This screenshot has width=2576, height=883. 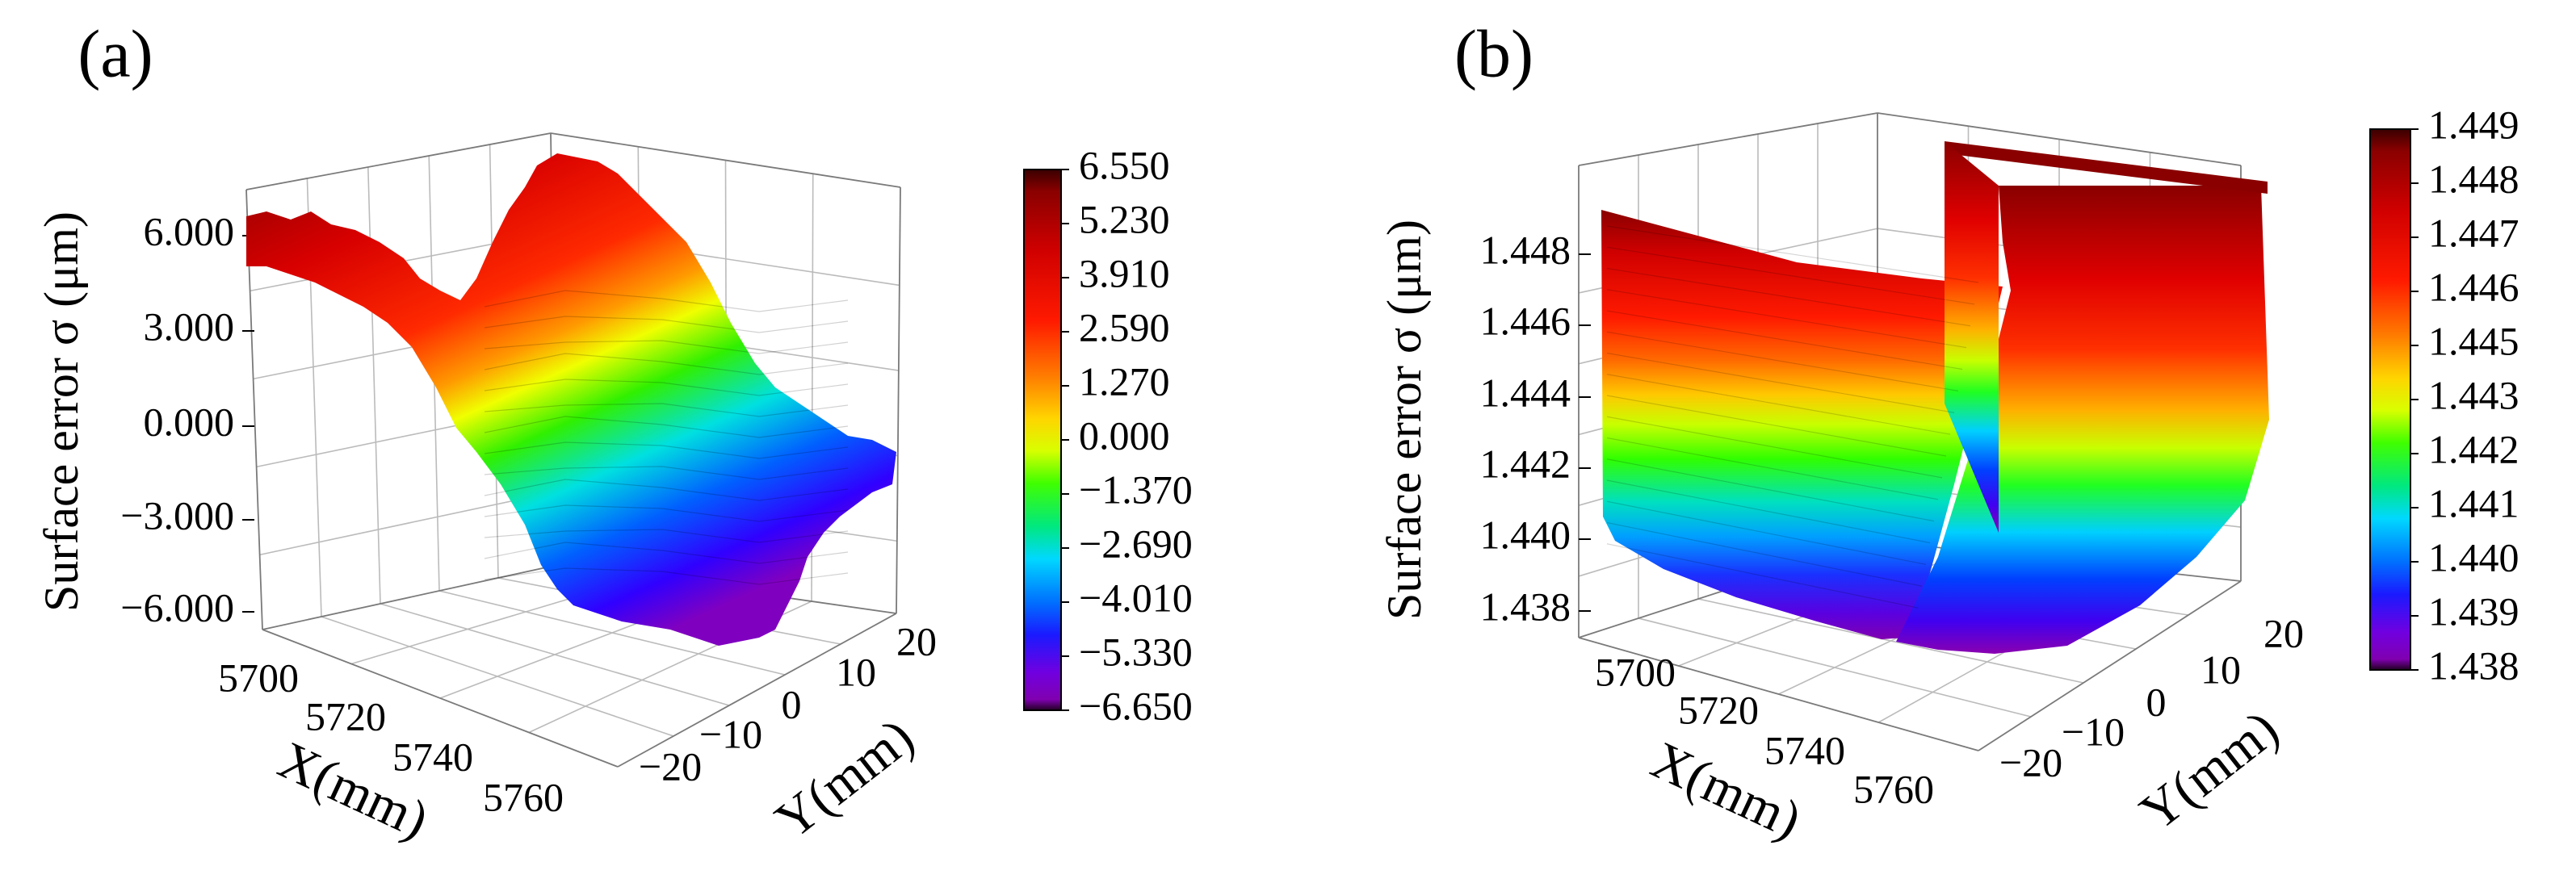 I want to click on panel-b-colorbar, so click(x=2390, y=399).